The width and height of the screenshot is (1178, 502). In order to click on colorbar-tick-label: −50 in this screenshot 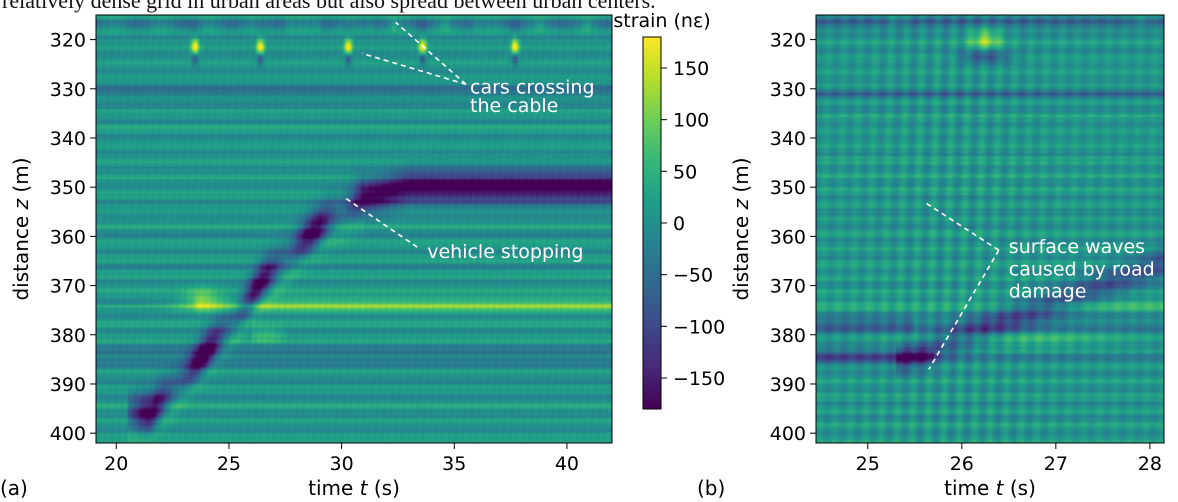, I will do `click(693, 276)`.